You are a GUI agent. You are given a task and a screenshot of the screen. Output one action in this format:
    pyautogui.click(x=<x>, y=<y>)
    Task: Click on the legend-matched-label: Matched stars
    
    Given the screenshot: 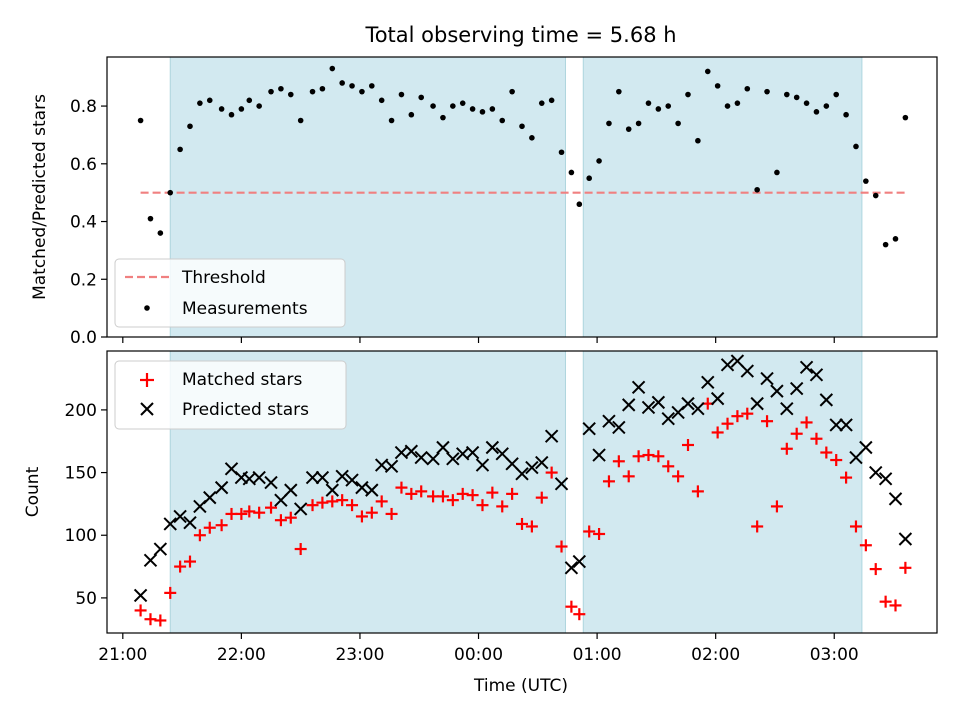 What is the action you would take?
    pyautogui.click(x=242, y=380)
    